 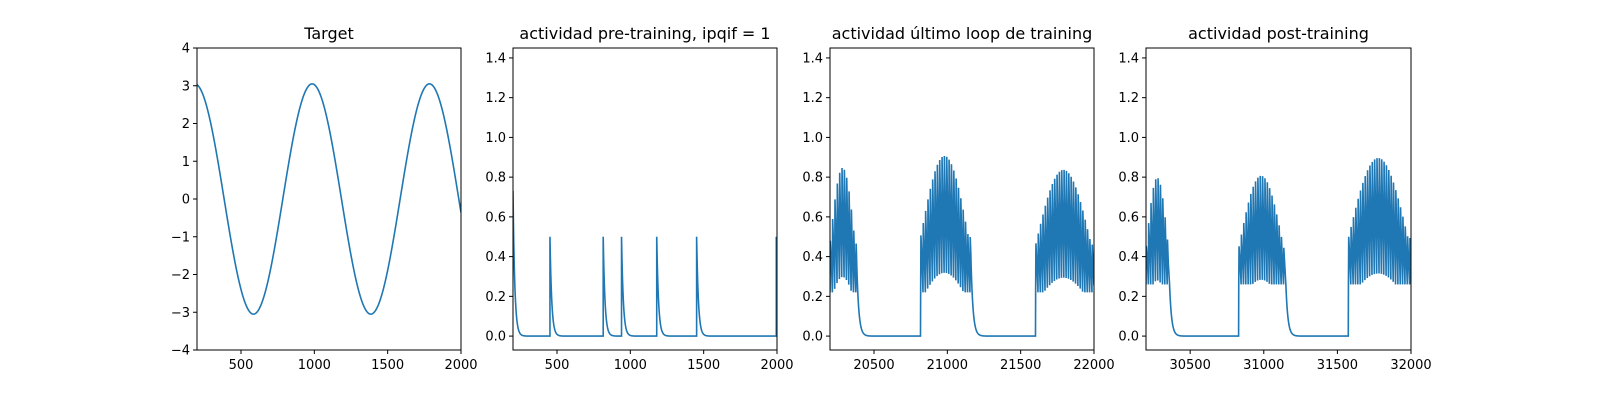 What do you see at coordinates (1278, 33) in the screenshot?
I see `panel-title: actividad post-training` at bounding box center [1278, 33].